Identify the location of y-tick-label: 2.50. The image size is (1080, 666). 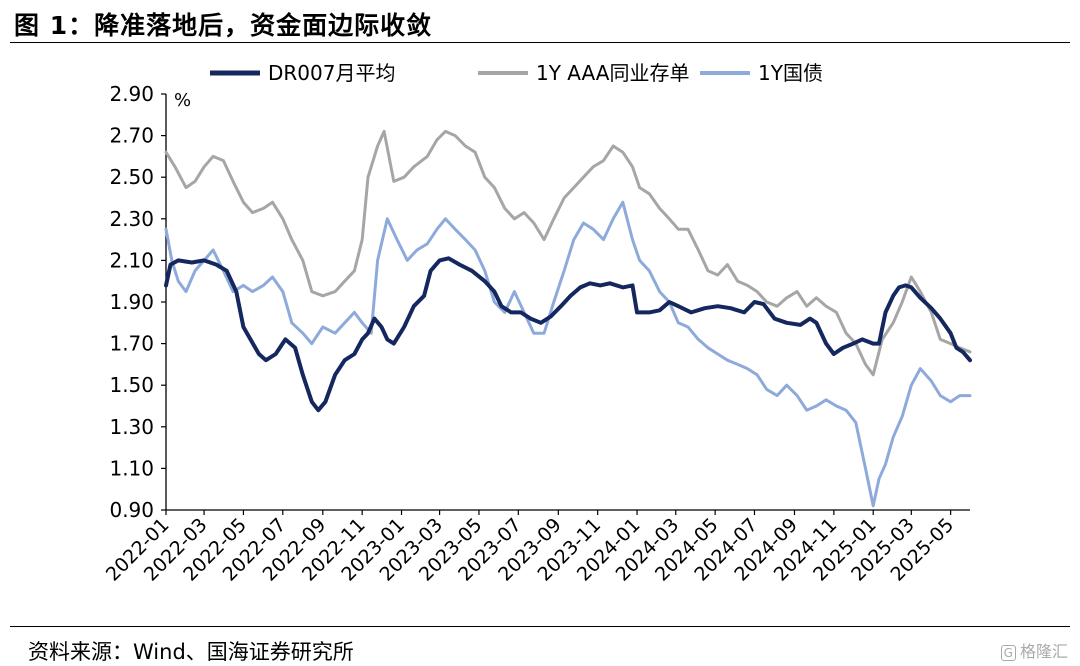
(131, 177).